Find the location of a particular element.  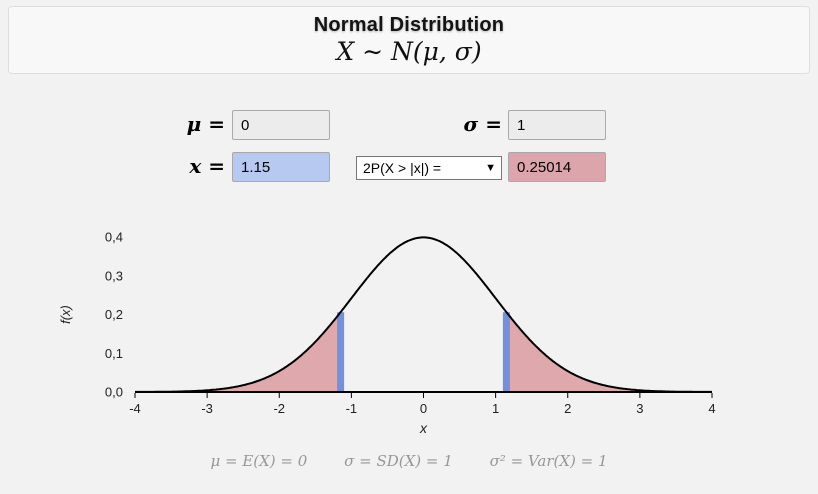

y-tick-label: 0,2 is located at coordinates (114, 314).